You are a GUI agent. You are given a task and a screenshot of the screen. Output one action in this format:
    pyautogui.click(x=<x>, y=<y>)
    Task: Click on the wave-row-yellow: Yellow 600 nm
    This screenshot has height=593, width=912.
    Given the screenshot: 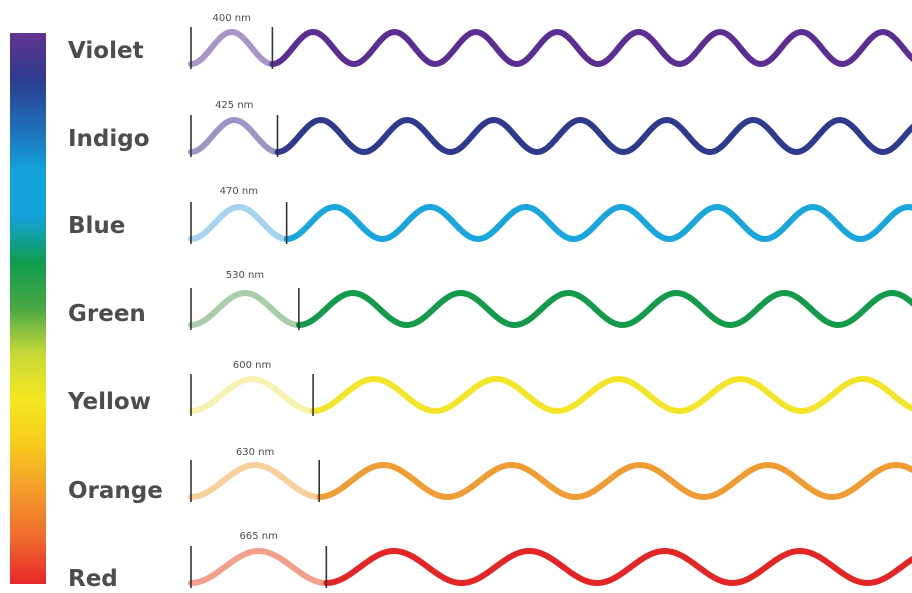 What is the action you would take?
    pyautogui.click(x=489, y=388)
    